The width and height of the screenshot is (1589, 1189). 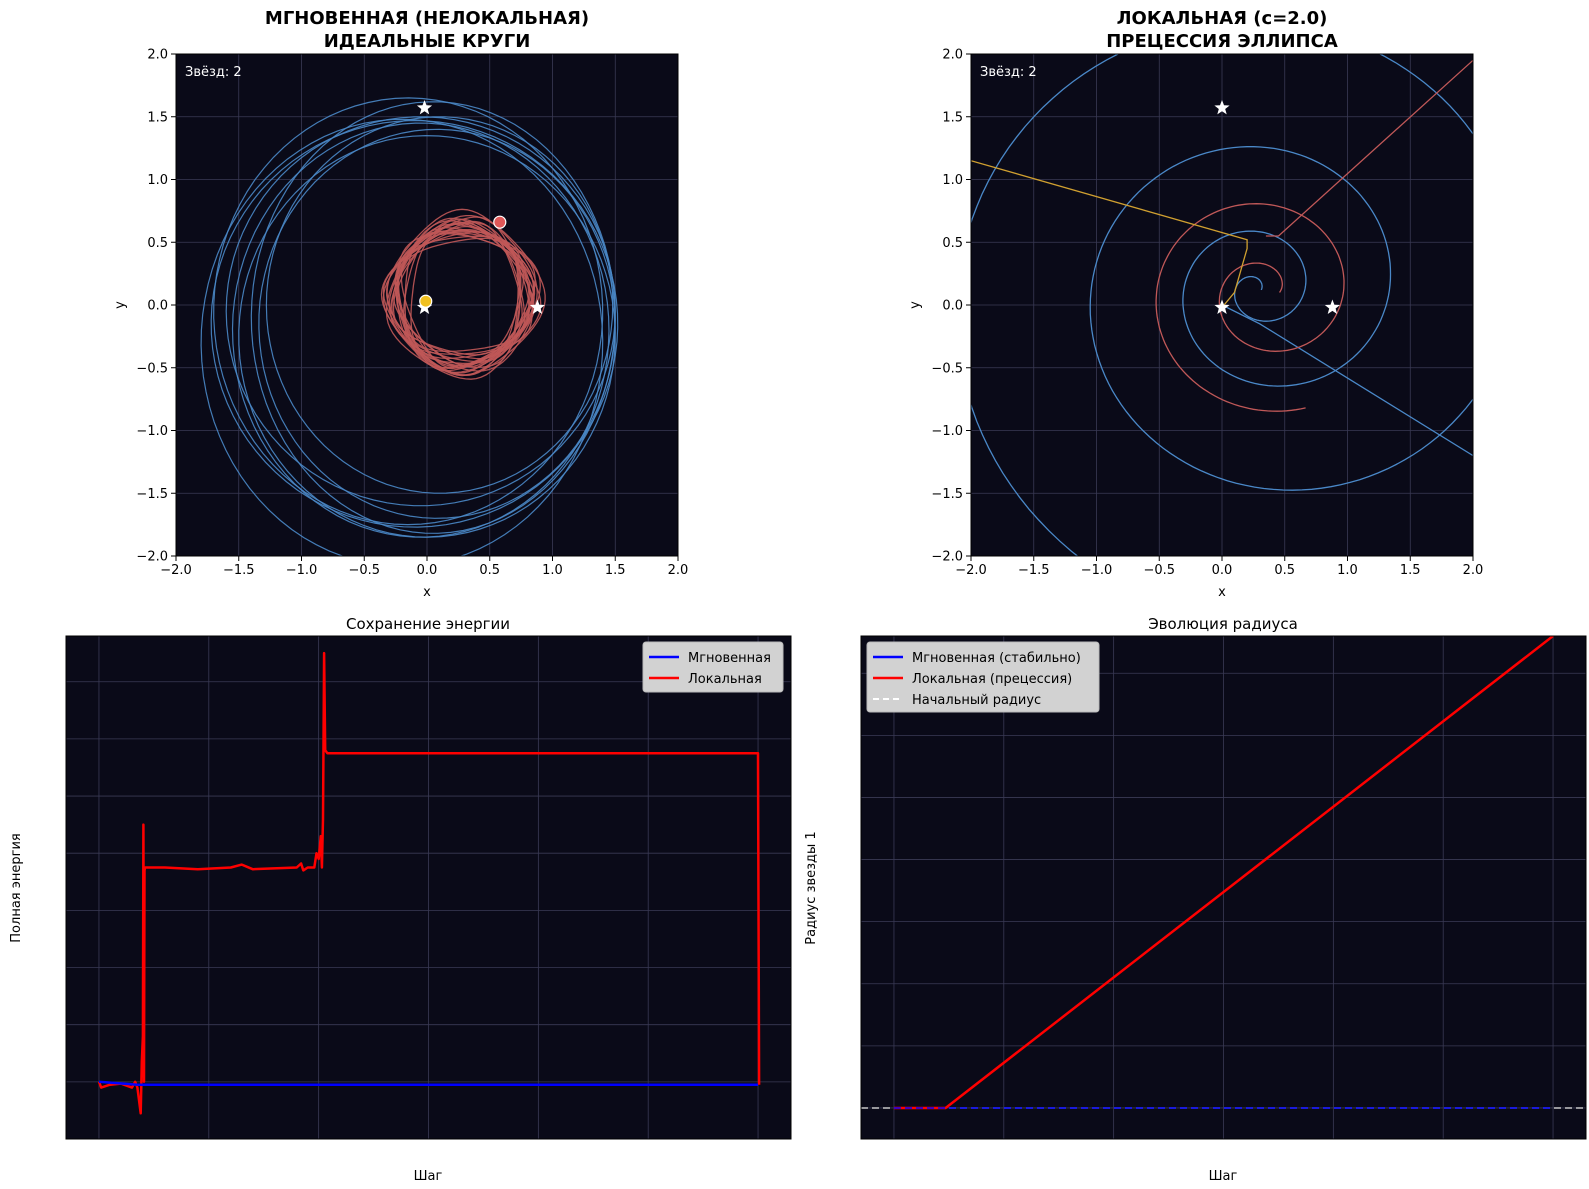 I want to click on red-loop-trace, so click(x=1250, y=307).